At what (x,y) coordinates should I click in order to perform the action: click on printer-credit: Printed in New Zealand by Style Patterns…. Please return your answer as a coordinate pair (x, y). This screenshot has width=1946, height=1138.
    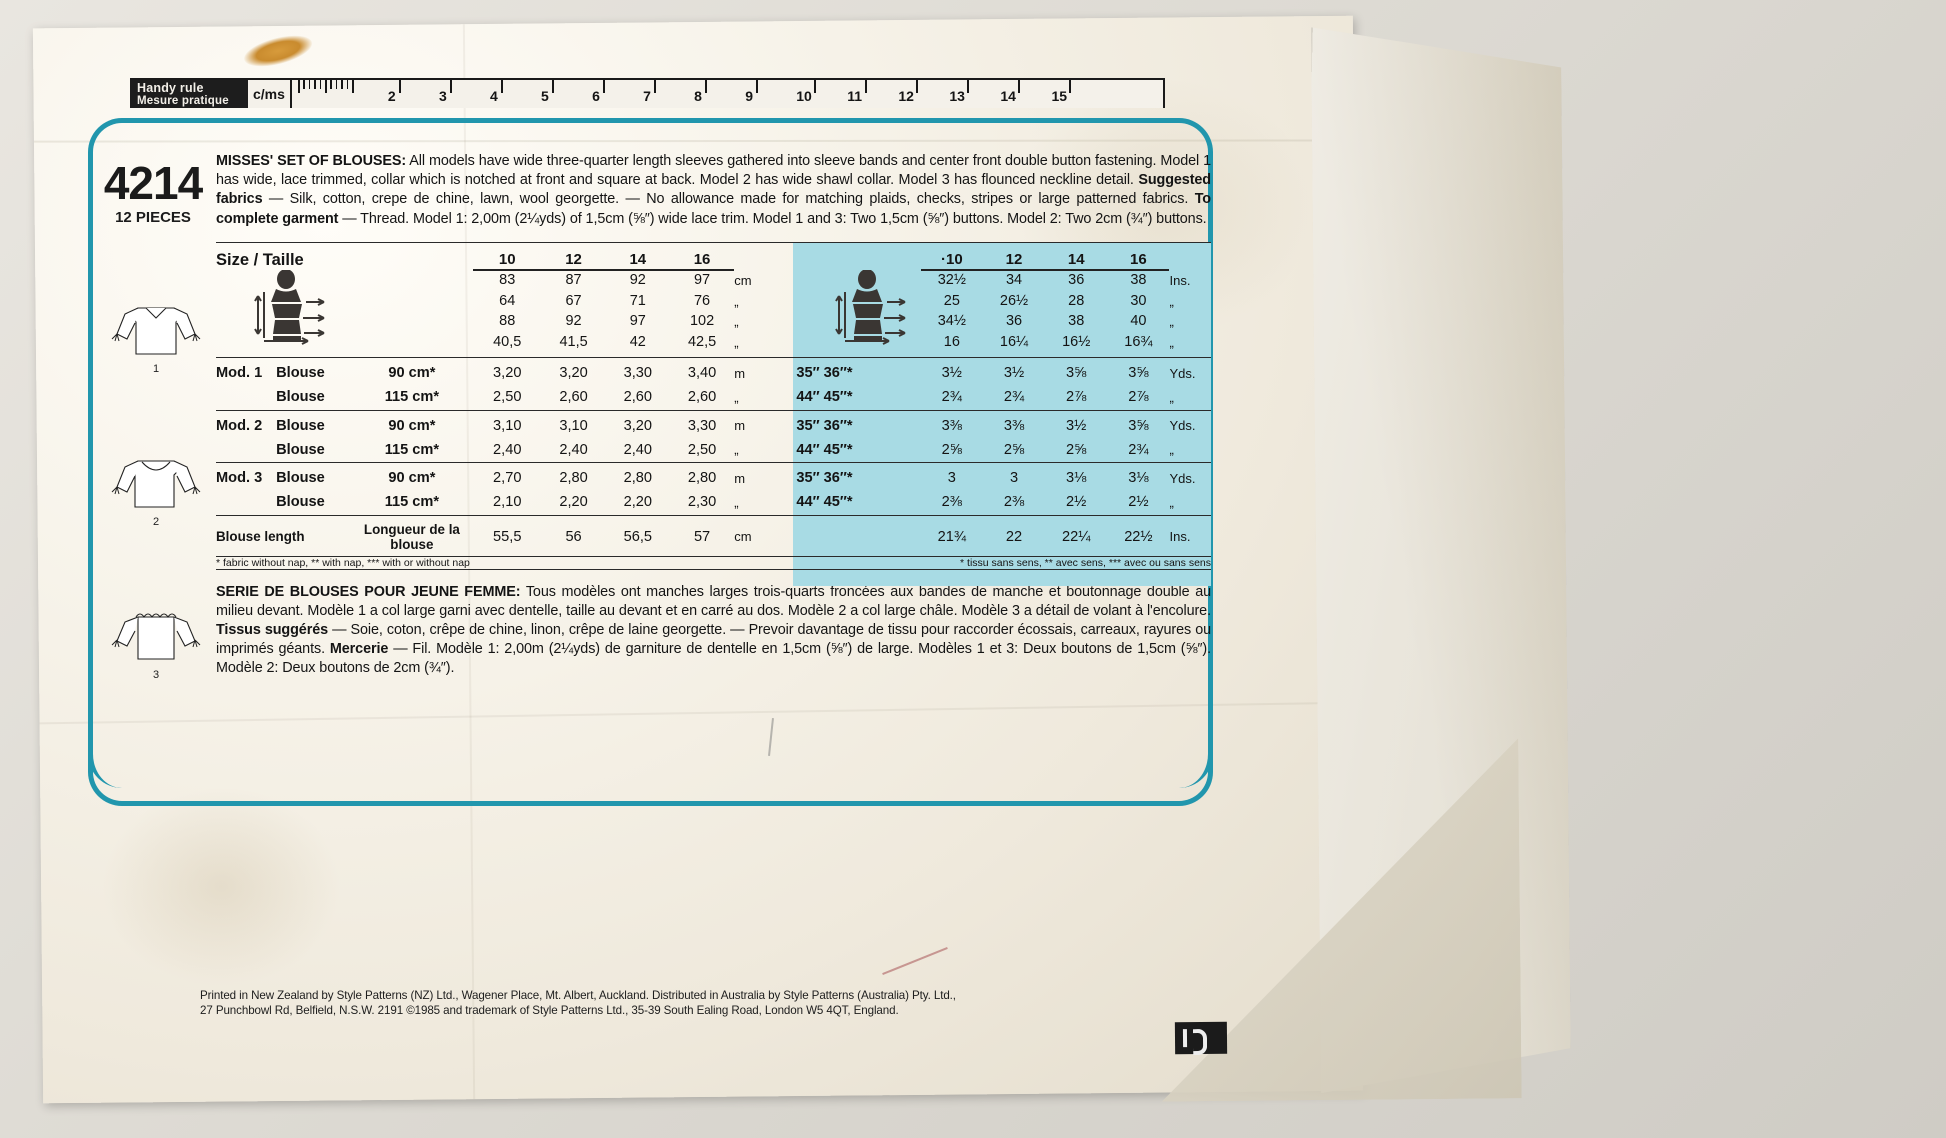
    Looking at the image, I should click on (650, 1003).